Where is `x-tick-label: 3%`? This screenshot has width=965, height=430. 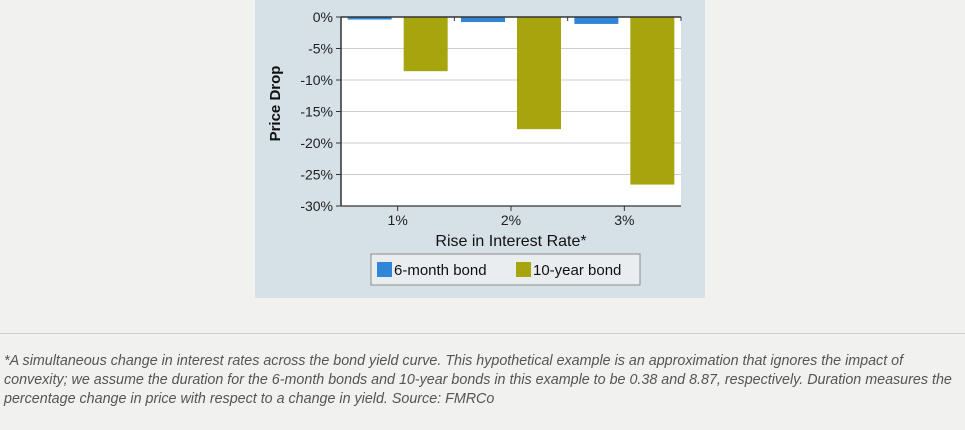 x-tick-label: 3% is located at coordinates (624, 220).